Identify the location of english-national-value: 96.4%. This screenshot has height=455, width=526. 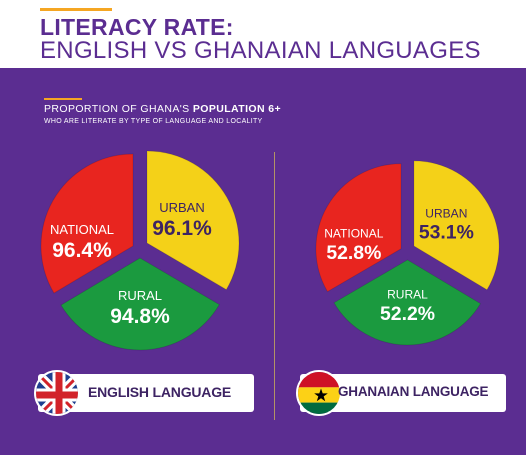
(82, 250).